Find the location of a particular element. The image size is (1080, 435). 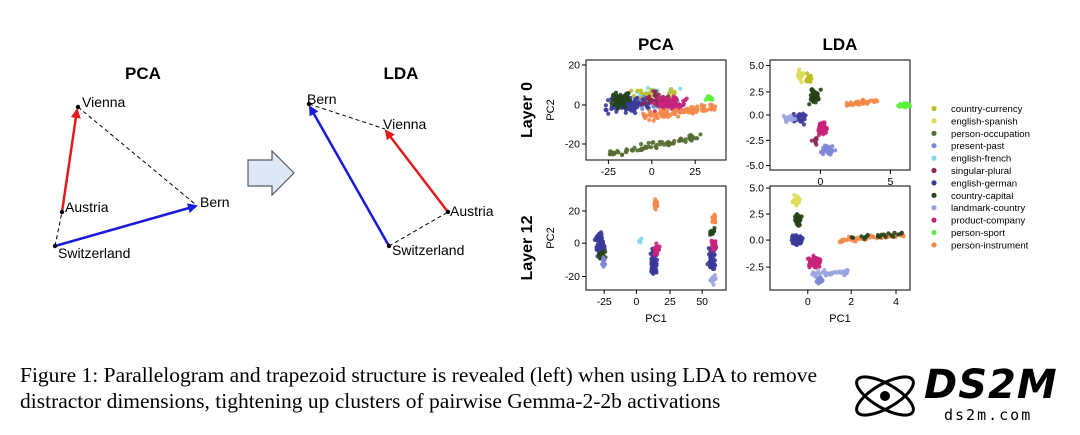

y-tick-label: 20 is located at coordinates (574, 66).